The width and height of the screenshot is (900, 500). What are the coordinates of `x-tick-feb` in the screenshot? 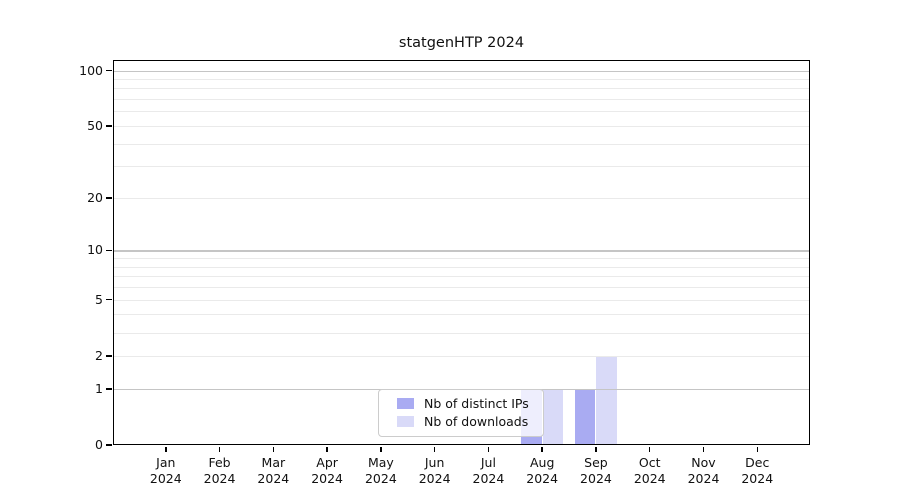 It's located at (219, 449).